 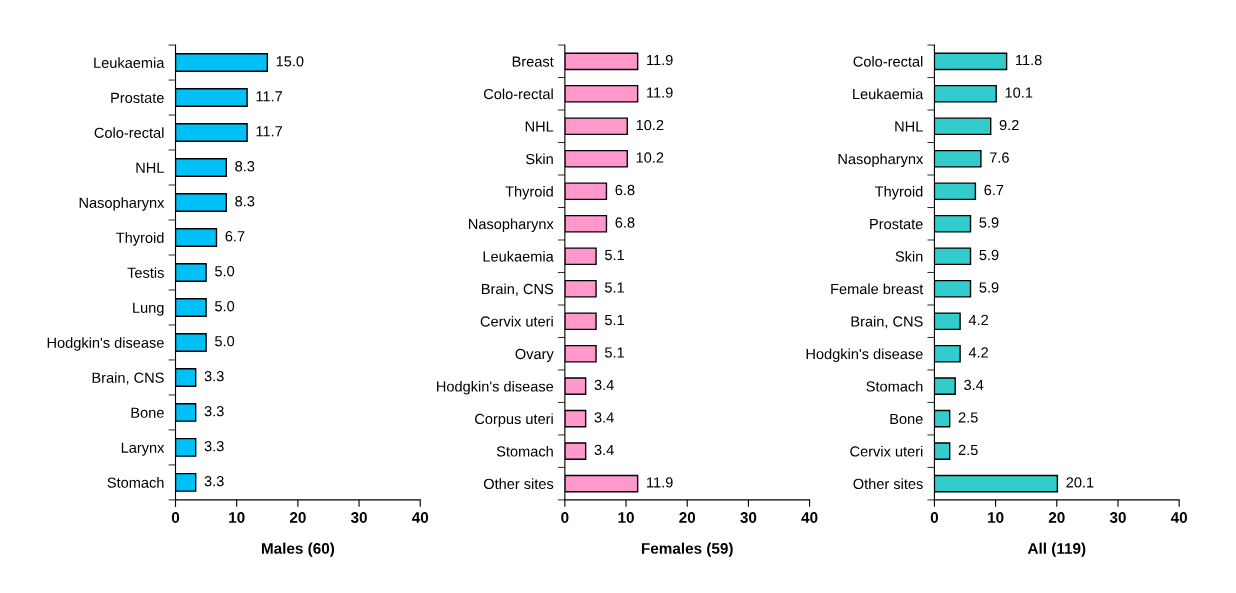 What do you see at coordinates (999, 157) in the screenshot?
I see `data-label: 7.6` at bounding box center [999, 157].